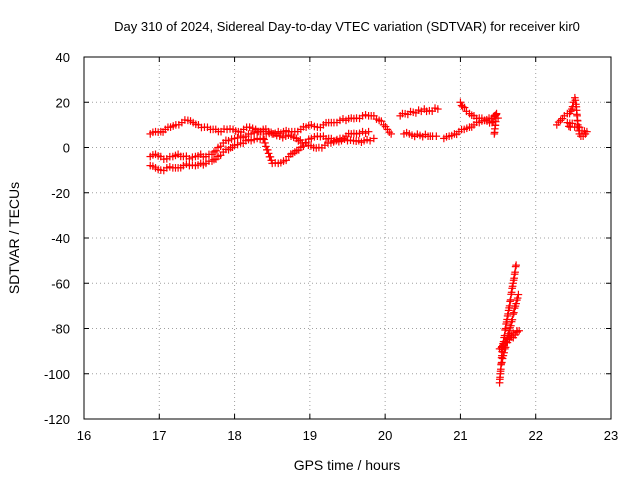  I want to click on x-tick-label: 20, so click(385, 435).